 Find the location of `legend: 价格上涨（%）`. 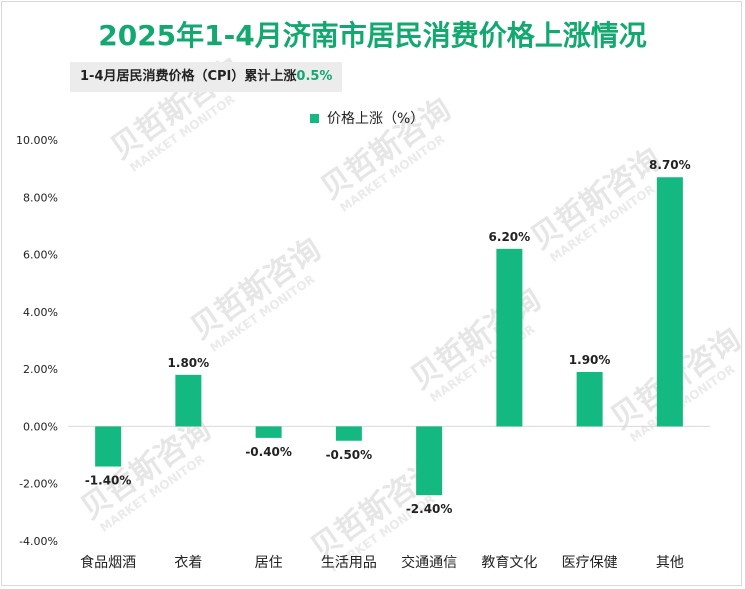

legend: 价格上涨（%） is located at coordinates (367, 118).